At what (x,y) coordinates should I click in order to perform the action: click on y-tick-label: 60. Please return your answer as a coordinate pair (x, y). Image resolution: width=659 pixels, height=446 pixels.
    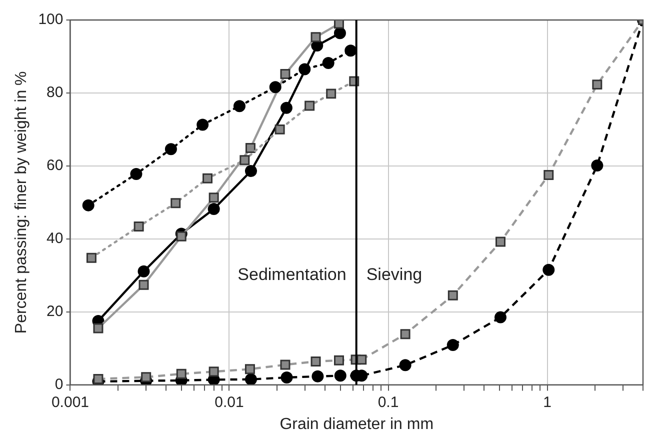
    Looking at the image, I should click on (55, 165).